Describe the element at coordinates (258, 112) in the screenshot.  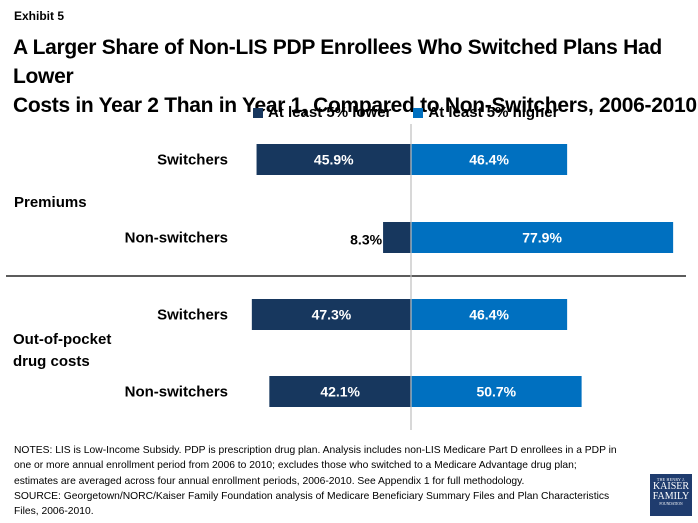
I see `legend-swatch-lower` at that location.